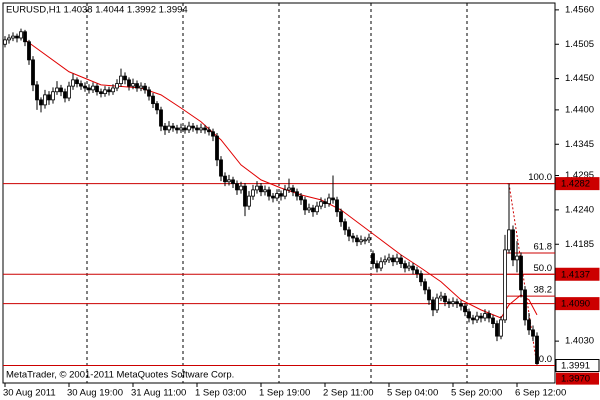  Describe the element at coordinates (579, 244) in the screenshot. I see `y-tick-label: 1.4185` at that location.